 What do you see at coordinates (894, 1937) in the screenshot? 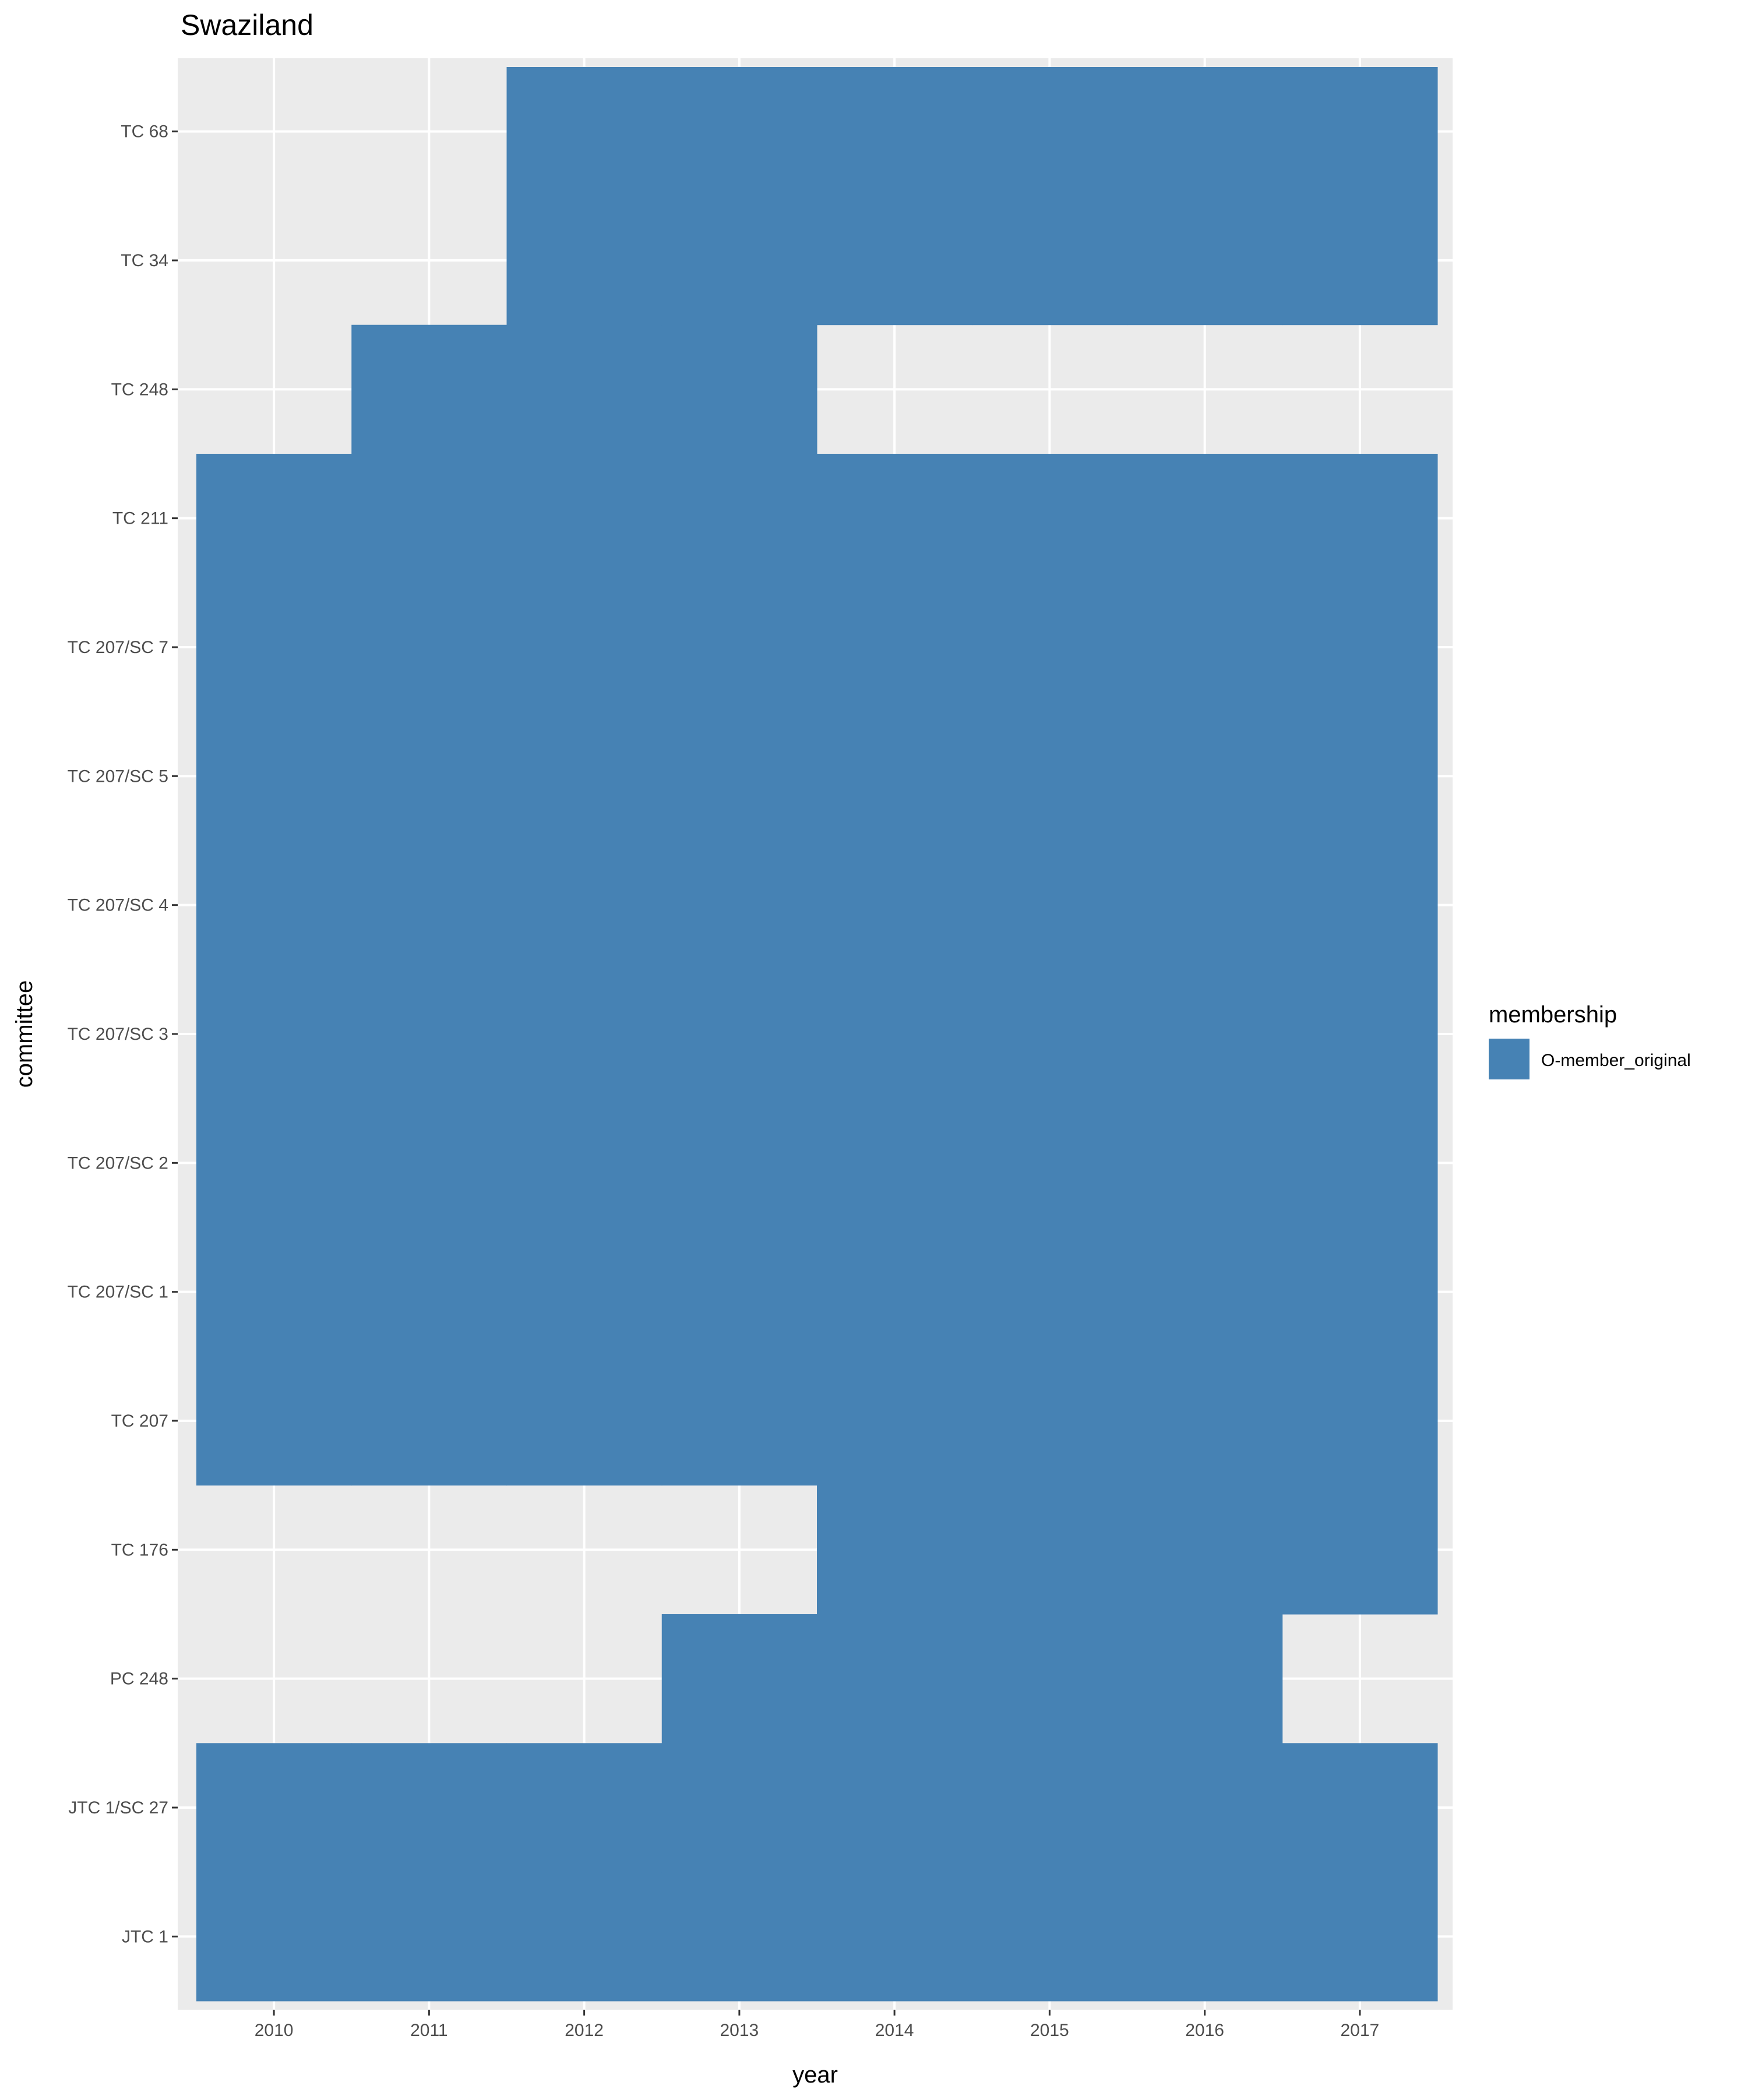
I see `tile-jtc-1-2014` at bounding box center [894, 1937].